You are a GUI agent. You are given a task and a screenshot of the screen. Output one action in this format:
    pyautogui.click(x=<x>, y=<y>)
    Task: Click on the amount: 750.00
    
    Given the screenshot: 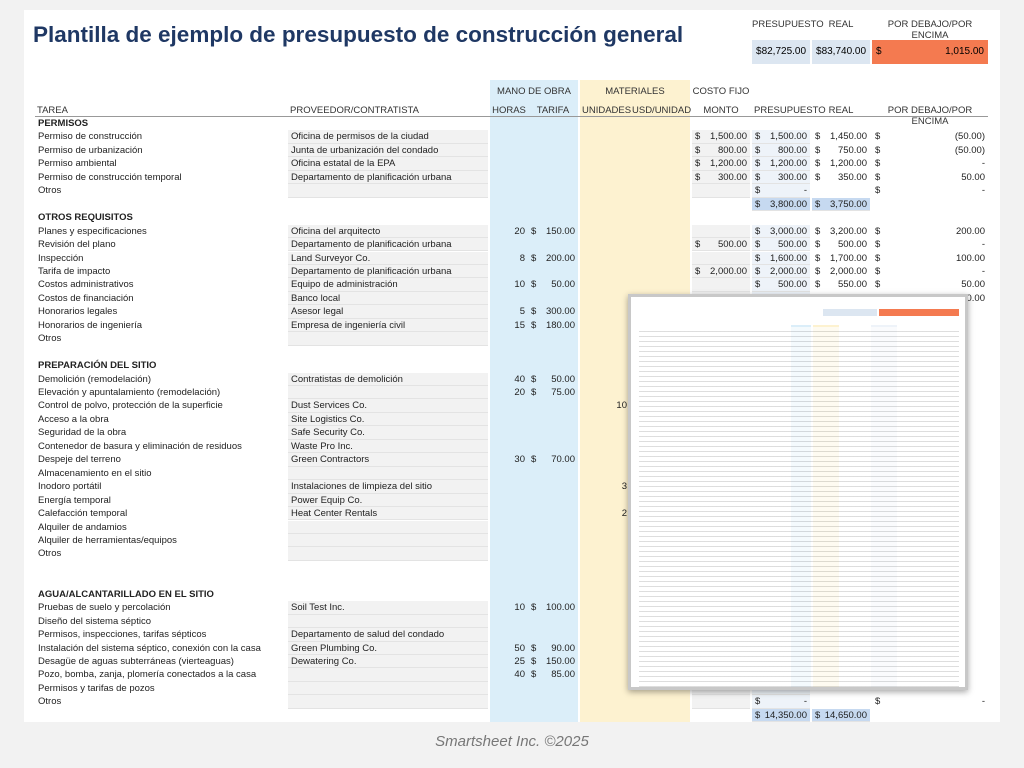 What is the action you would take?
    pyautogui.click(x=852, y=150)
    